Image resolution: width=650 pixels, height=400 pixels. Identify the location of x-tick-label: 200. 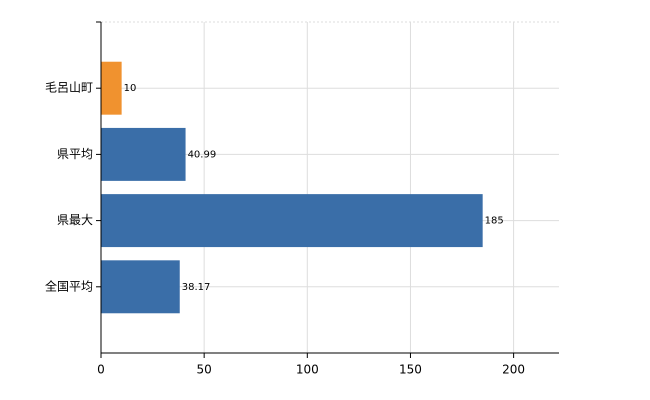
(513, 370).